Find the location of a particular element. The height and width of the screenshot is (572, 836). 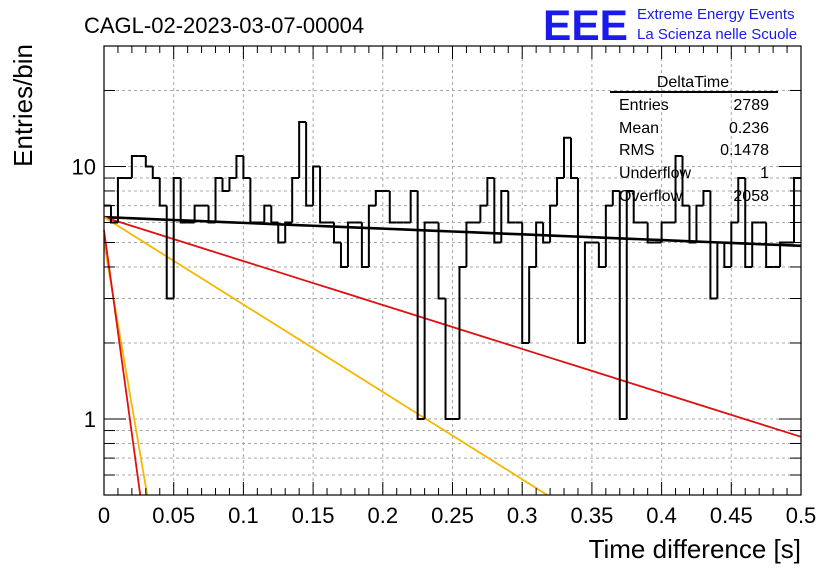

y-tick-label: 10 is located at coordinates (84, 166).